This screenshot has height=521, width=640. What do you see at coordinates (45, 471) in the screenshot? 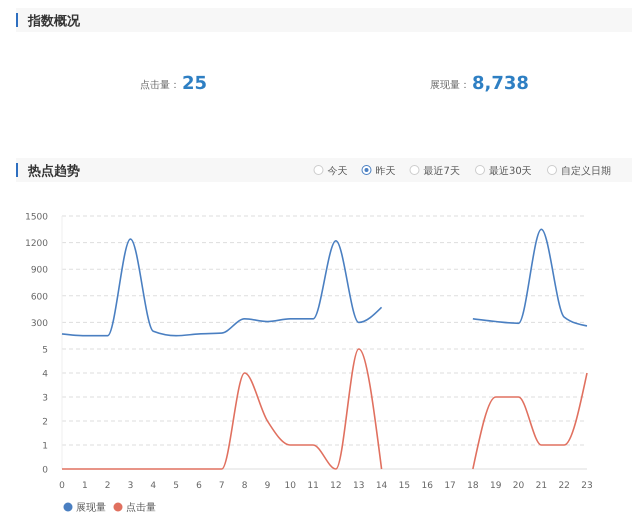
I see `y-tick-label: 0` at bounding box center [45, 471].